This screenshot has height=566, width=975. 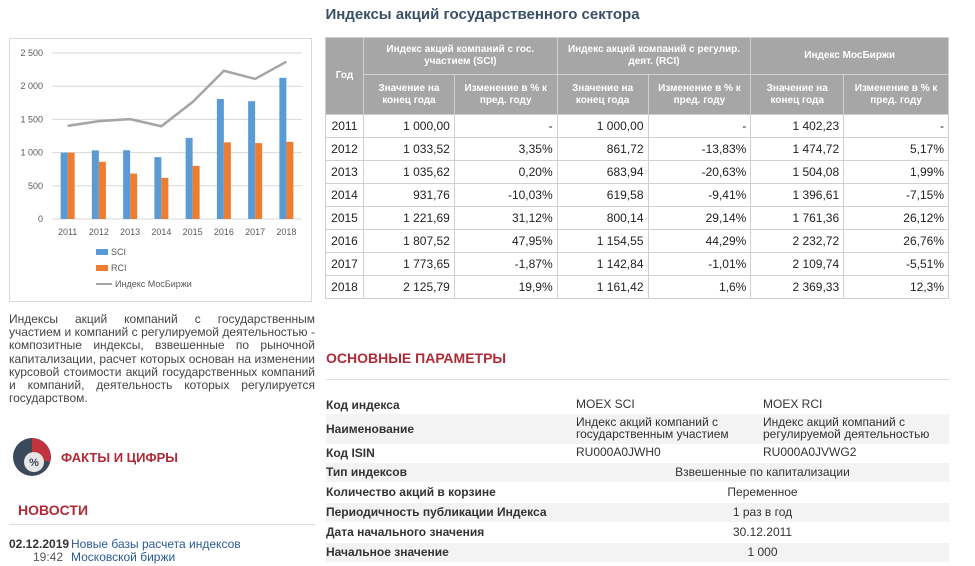 What do you see at coordinates (408, 264) in the screenshot?
I see `value-cell: 1 773,65` at bounding box center [408, 264].